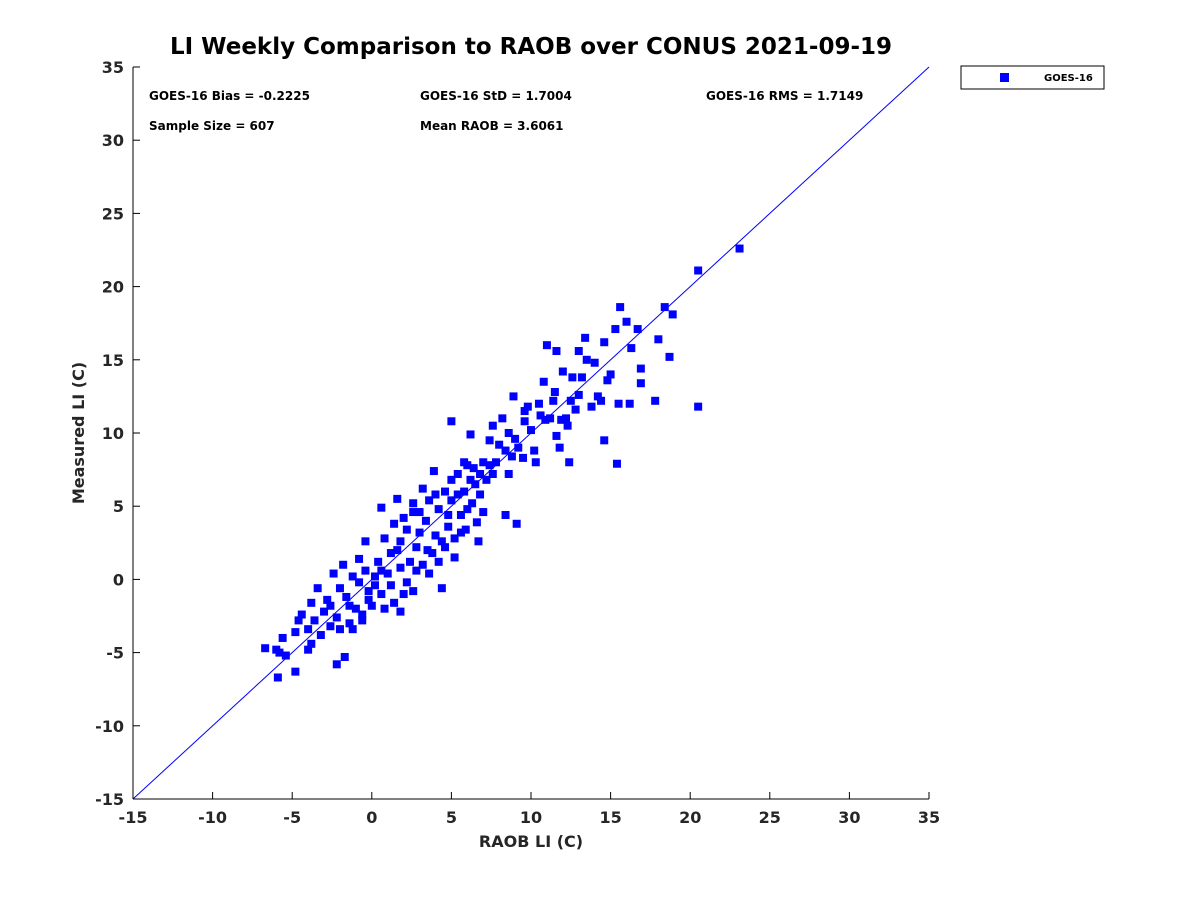 The width and height of the screenshot is (1200, 904). I want to click on y-axis-label: Measured LI (C), so click(78, 433).